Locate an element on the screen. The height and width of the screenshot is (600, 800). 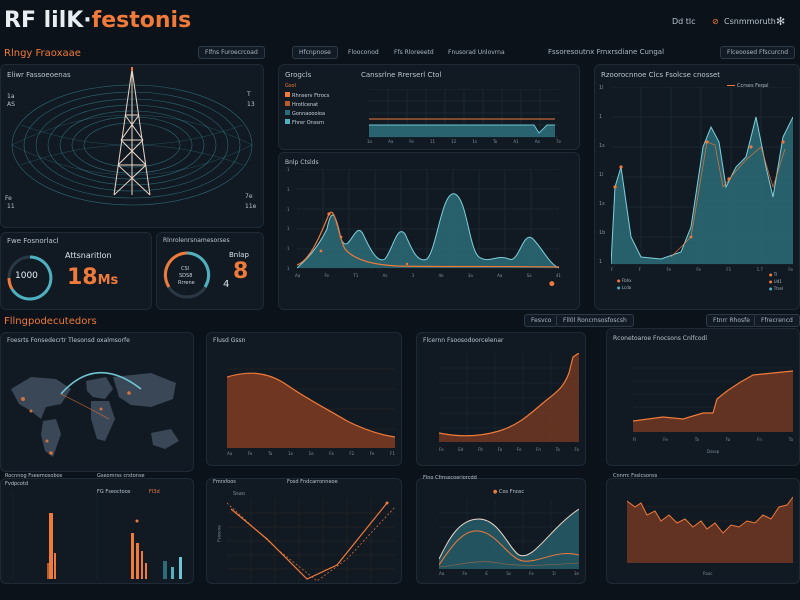
tower-label-right-4: 11e is located at coordinates (251, 206).